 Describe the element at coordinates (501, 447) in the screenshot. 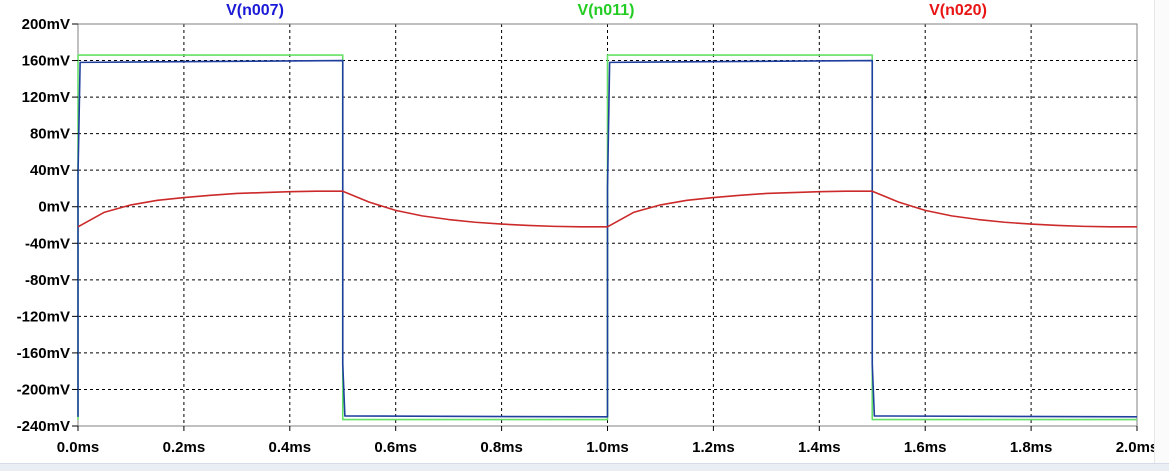

I see `x-tick-label: 0.8ms` at that location.